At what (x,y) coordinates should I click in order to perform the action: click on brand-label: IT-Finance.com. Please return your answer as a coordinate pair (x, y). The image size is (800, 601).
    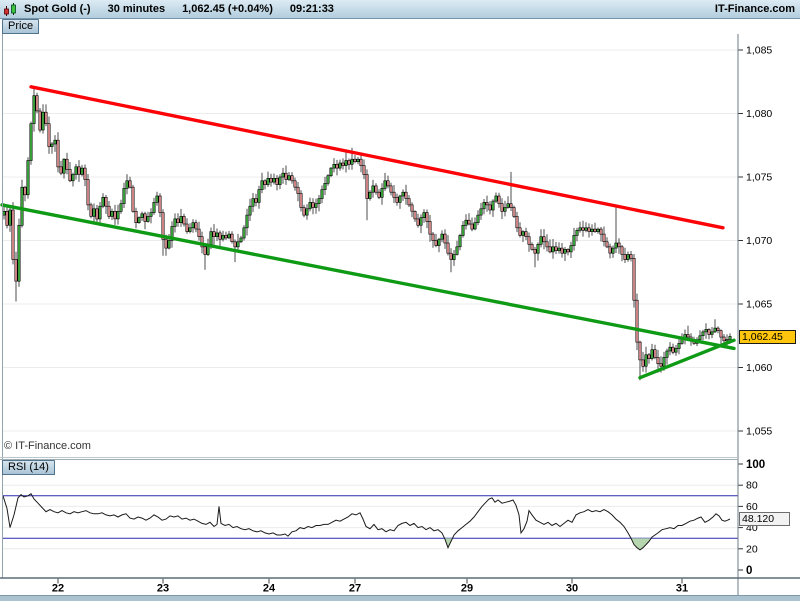
    Looking at the image, I should click on (754, 9).